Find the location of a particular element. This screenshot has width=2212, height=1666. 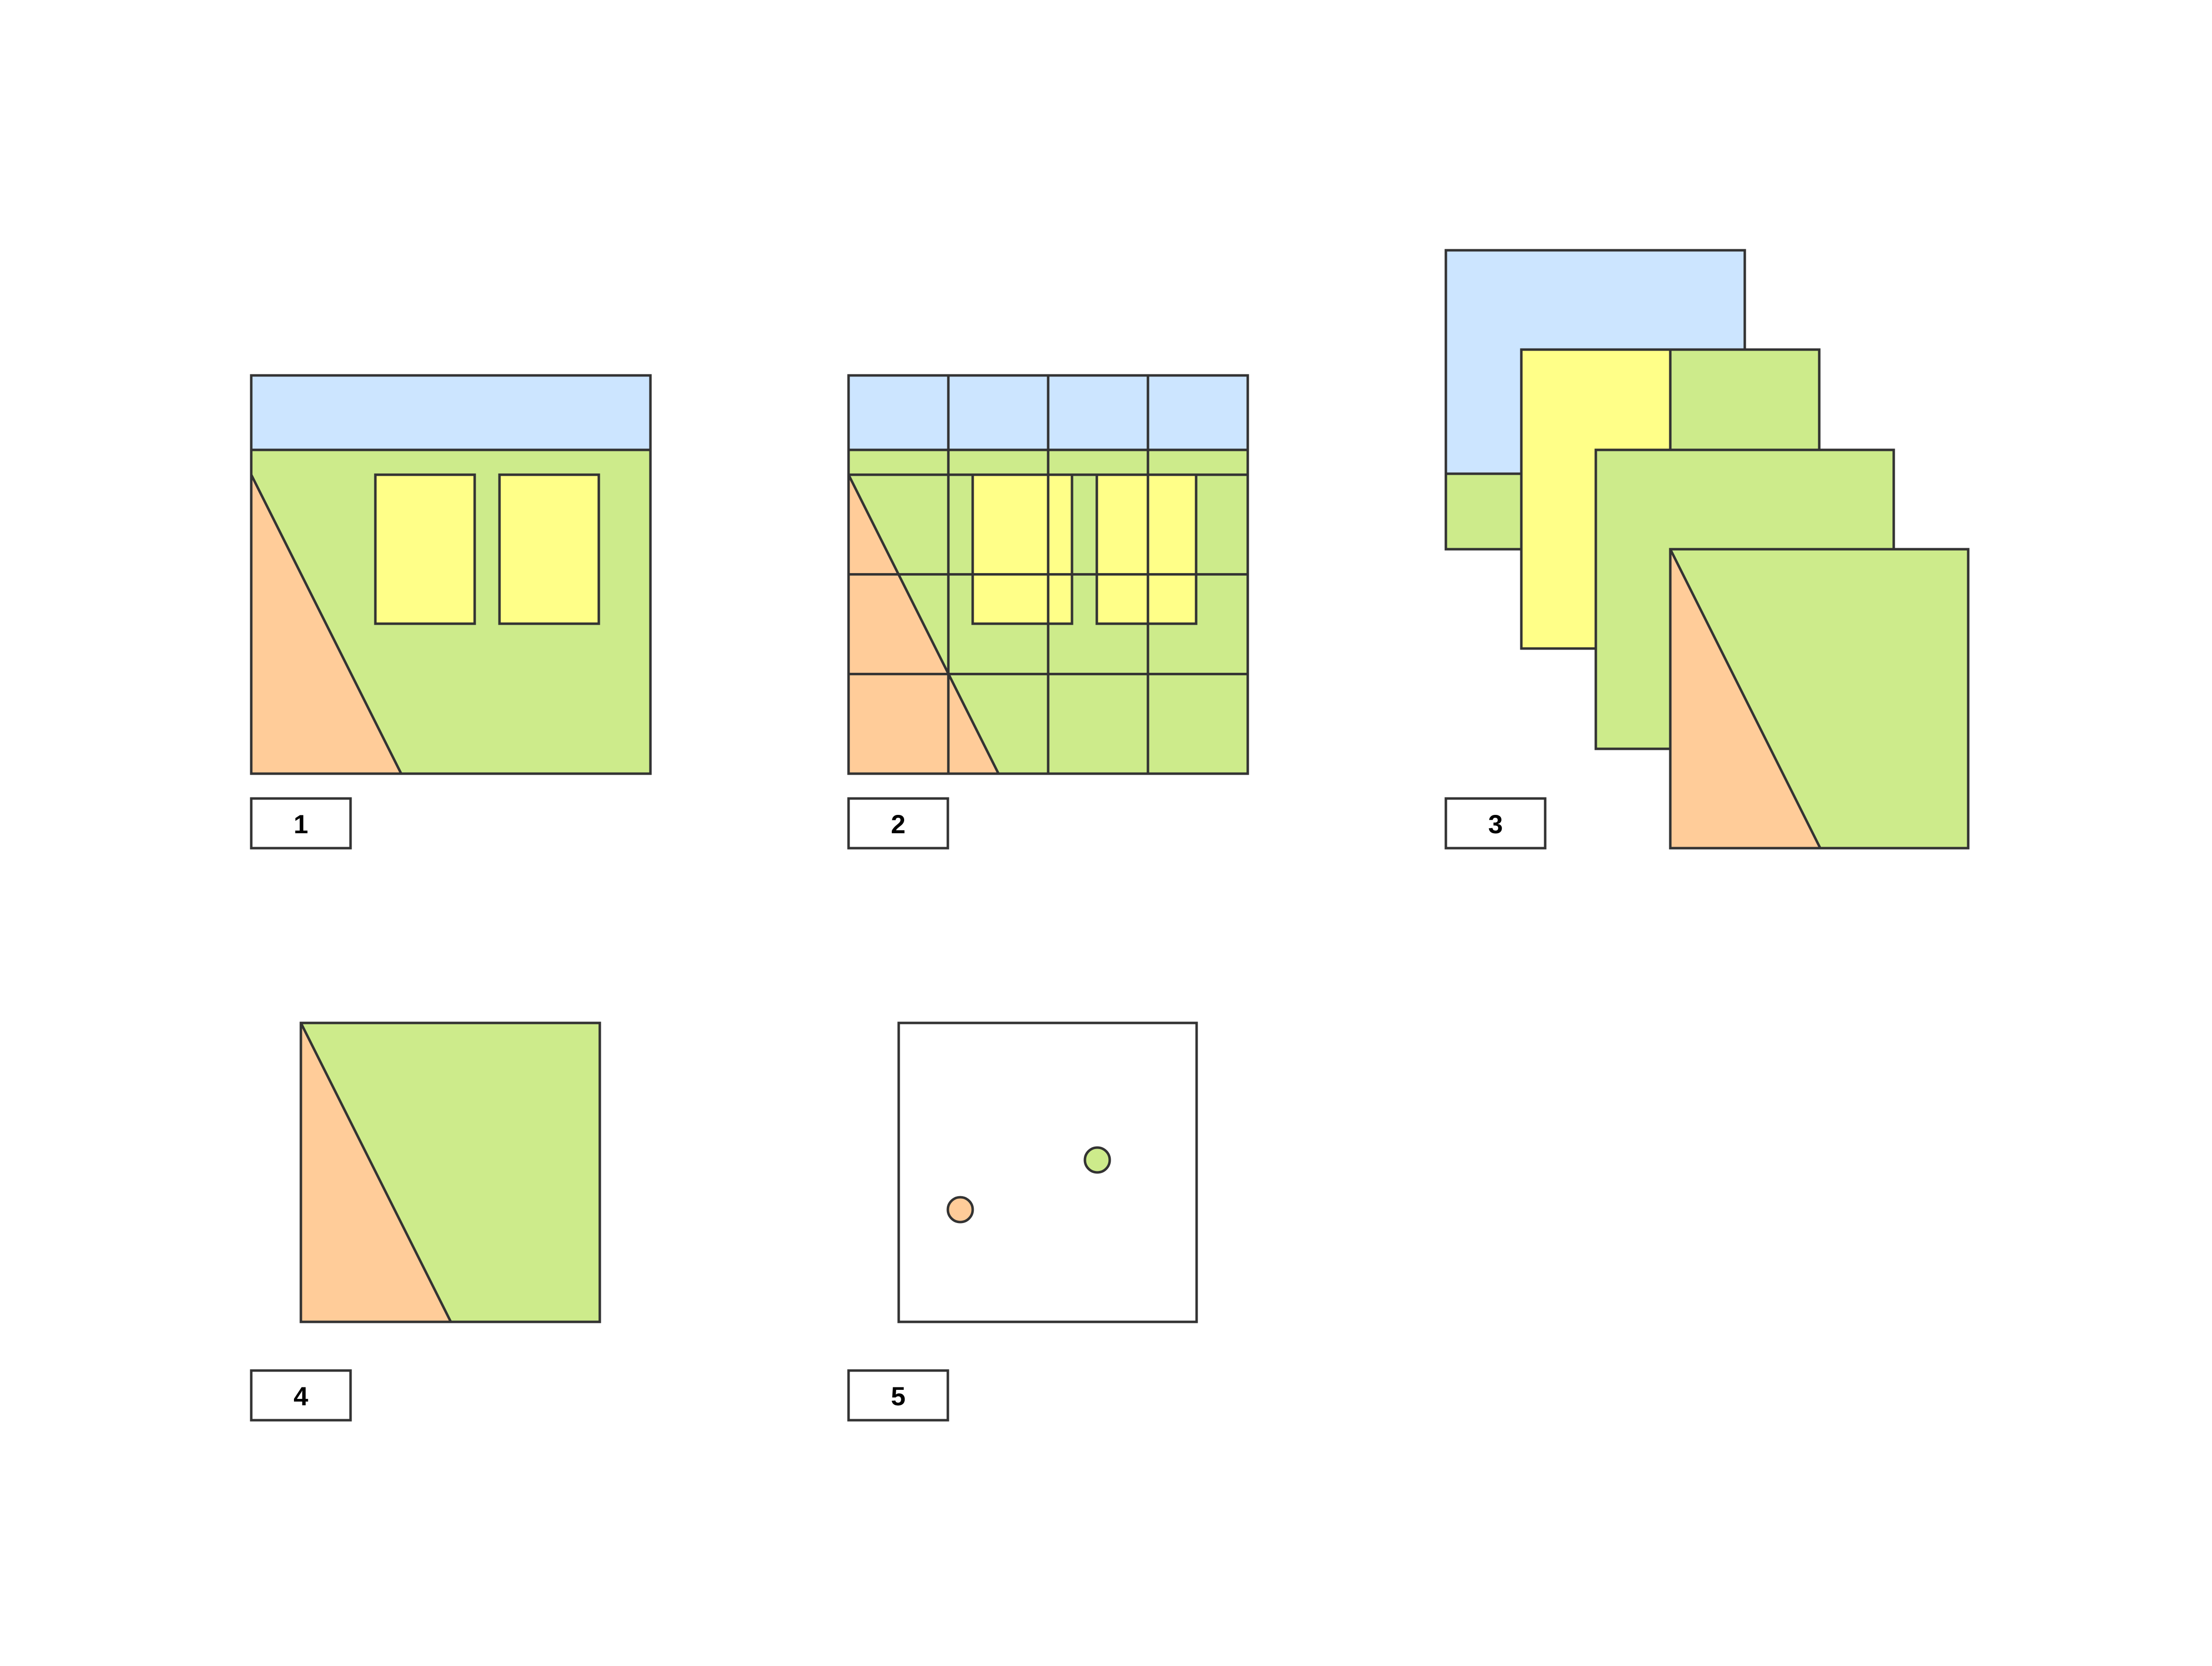

p5-frame is located at coordinates (1047, 1172).